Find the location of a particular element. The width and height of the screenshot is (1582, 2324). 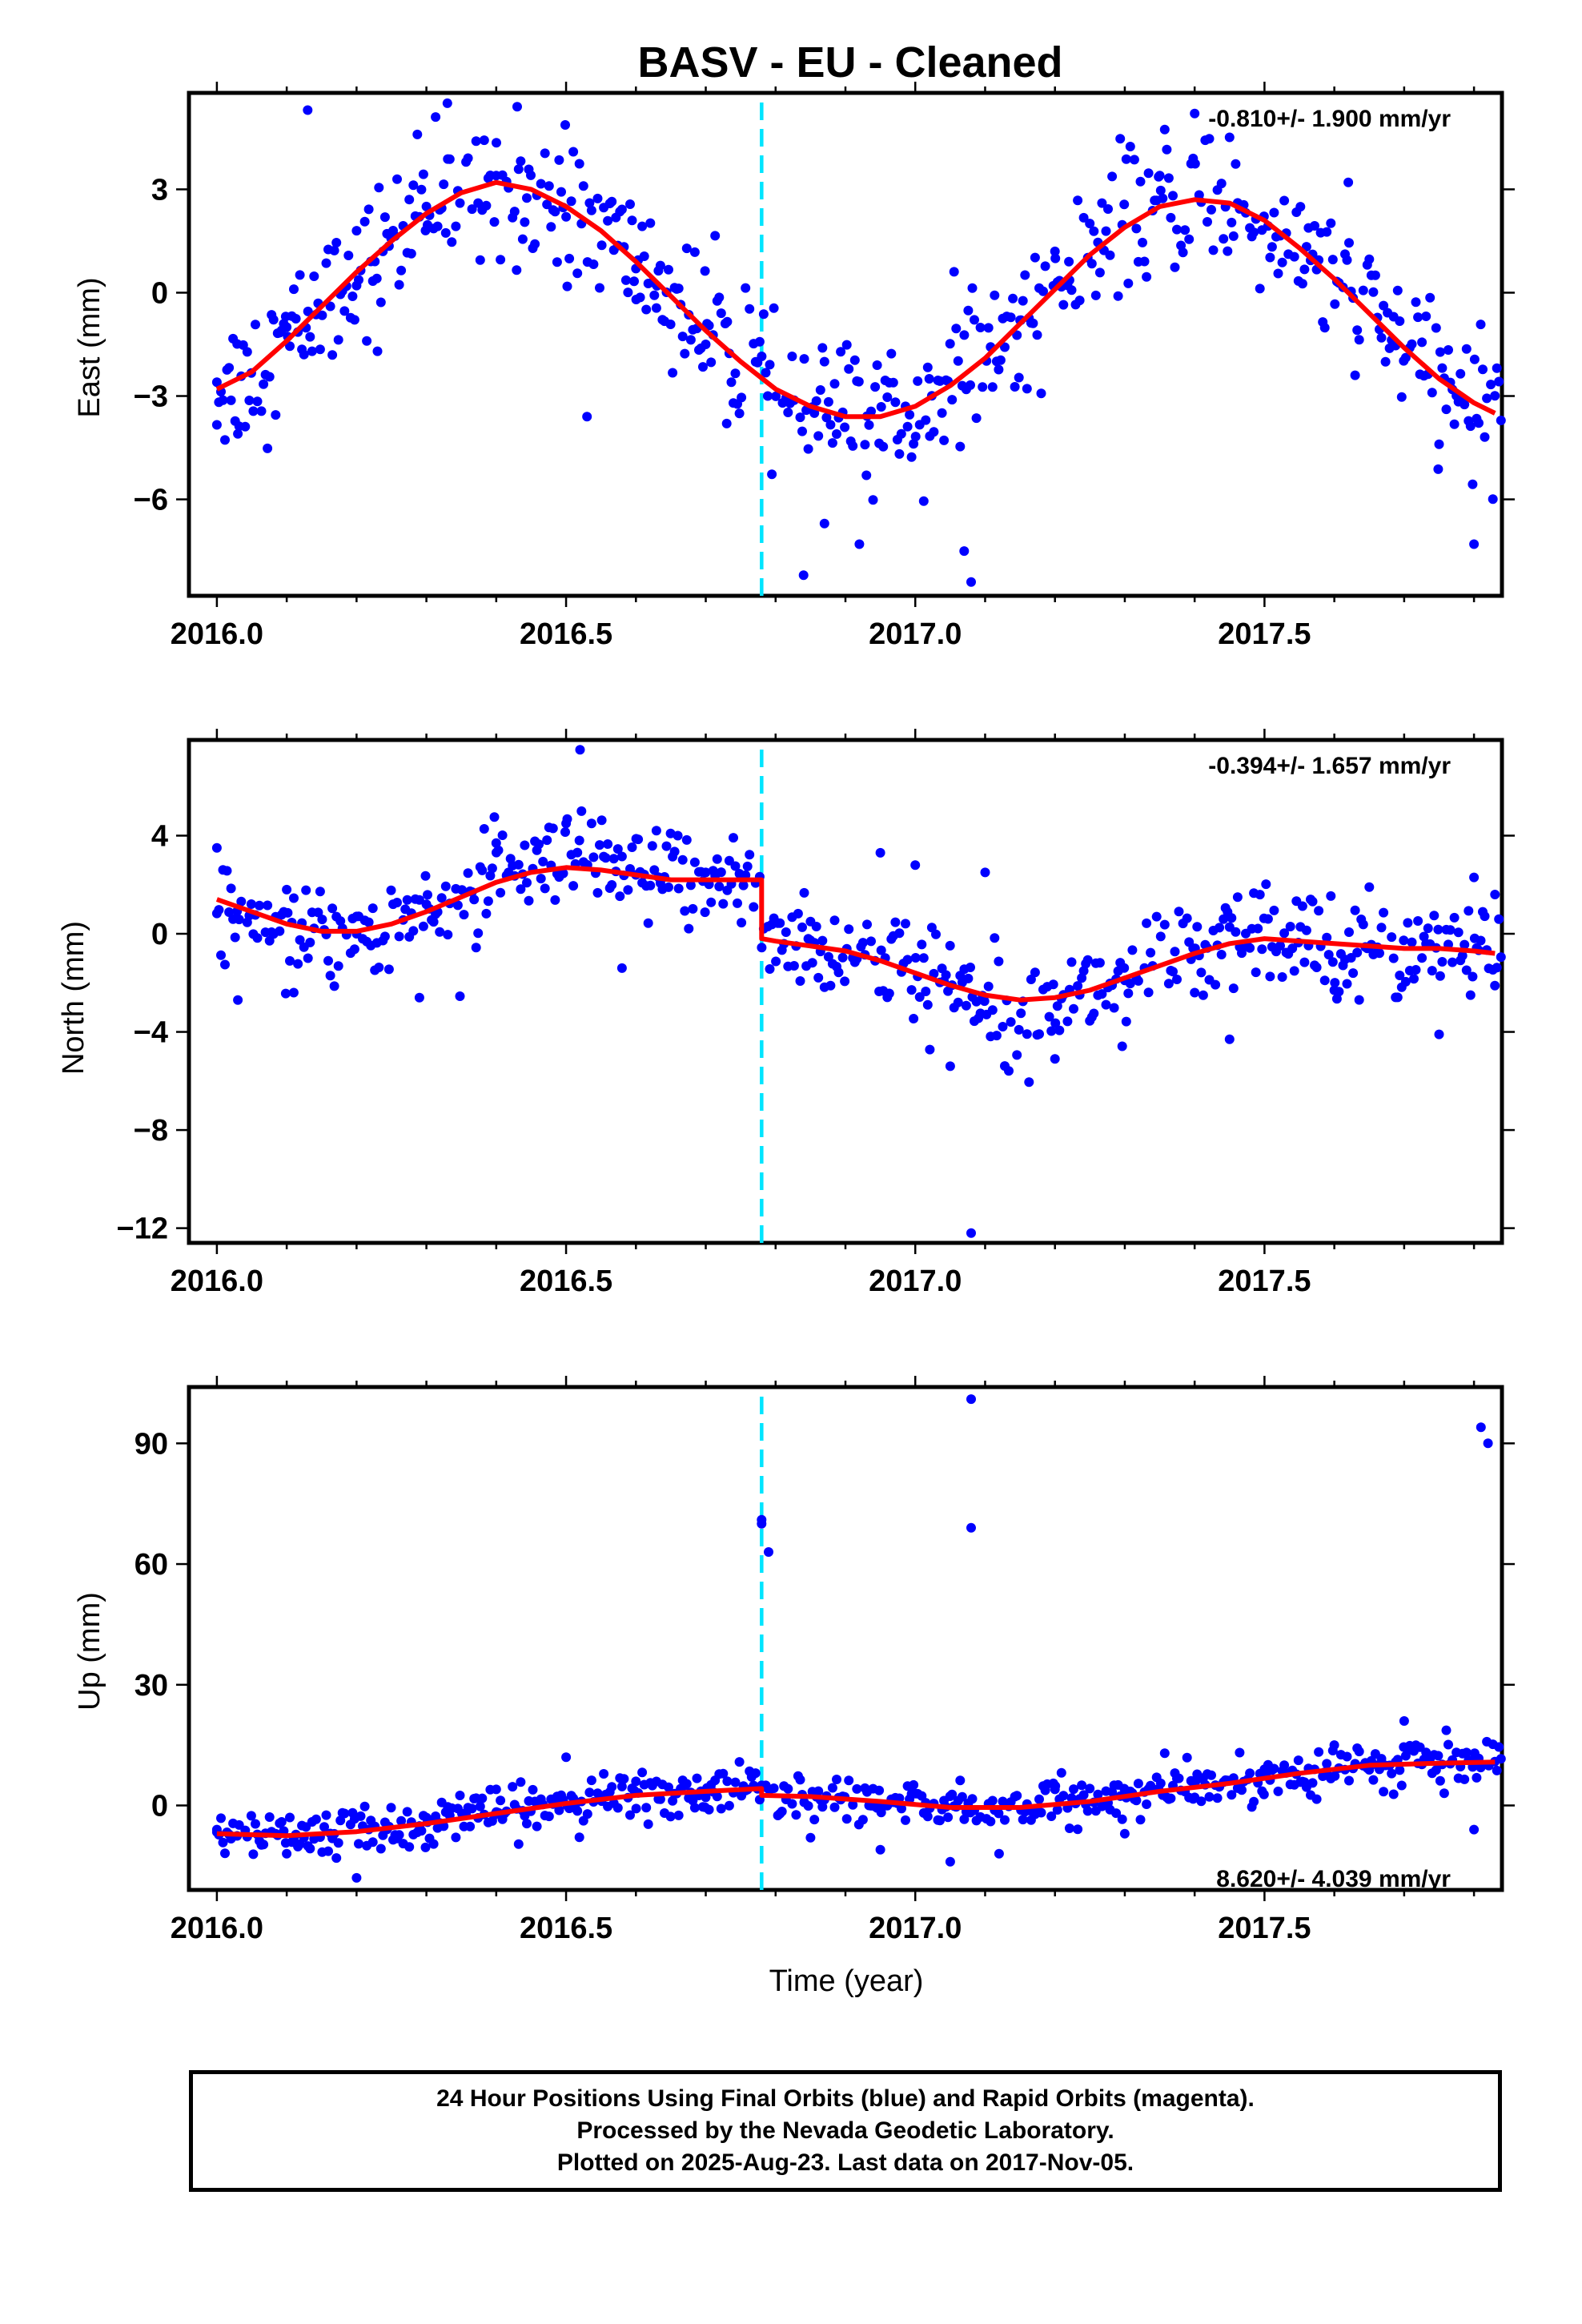

north-xtick-label: 2017.5 is located at coordinates (1264, 1281).